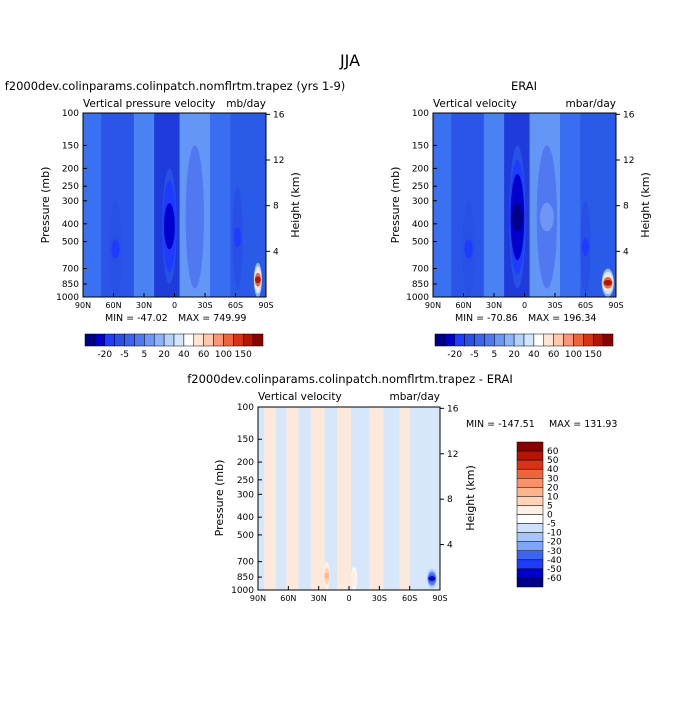  I want to click on pressure-tick-label: 300, so click(245, 495).